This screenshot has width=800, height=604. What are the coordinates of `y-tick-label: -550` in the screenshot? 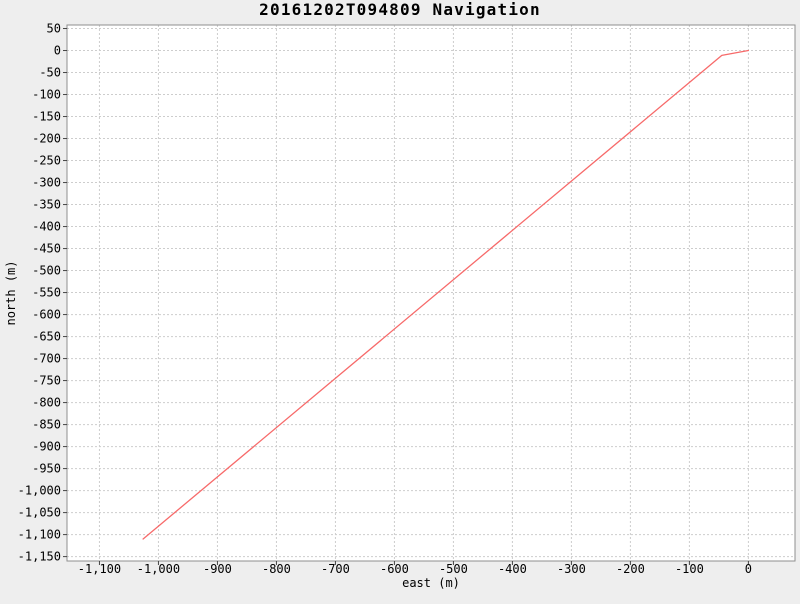 It's located at (46, 293).